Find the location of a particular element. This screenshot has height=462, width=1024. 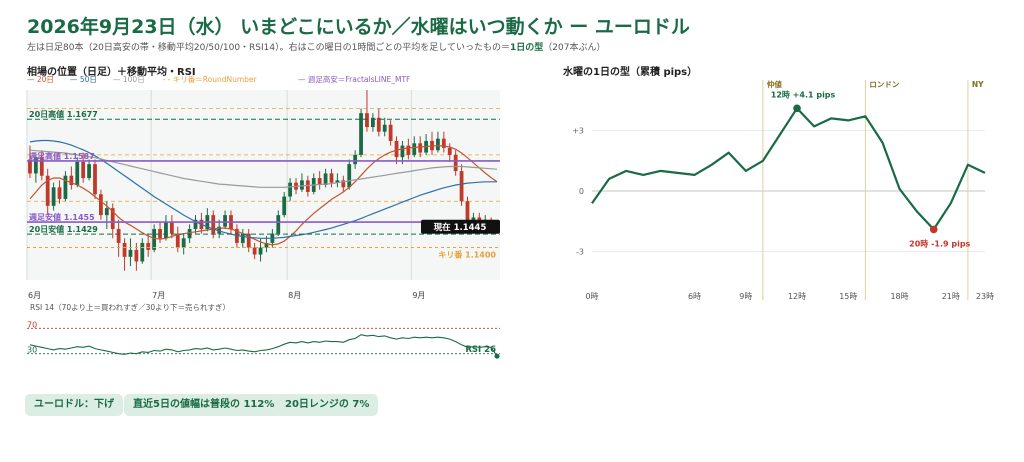

chip-direction: ユーロドル：下げ is located at coordinates (74, 405).